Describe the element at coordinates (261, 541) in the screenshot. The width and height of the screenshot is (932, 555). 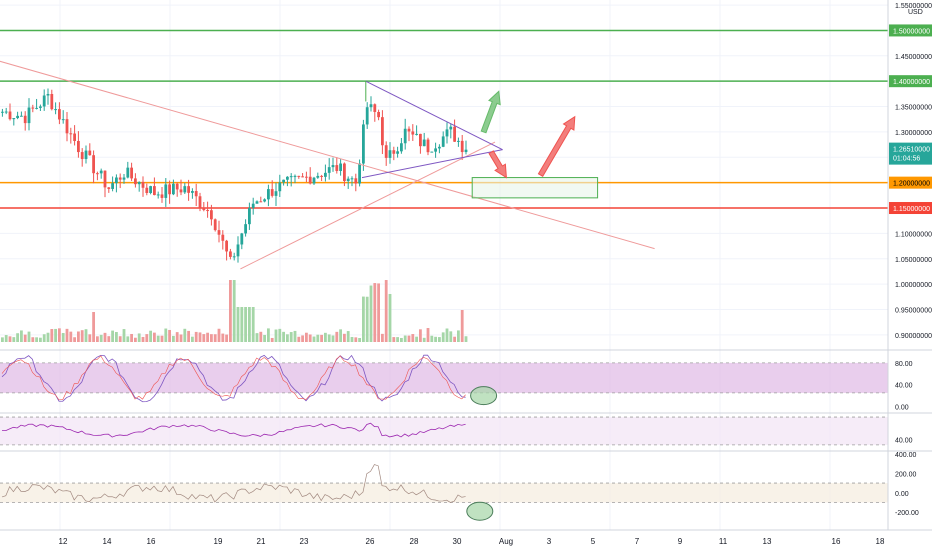
I see `time-tick-label: 21` at that location.